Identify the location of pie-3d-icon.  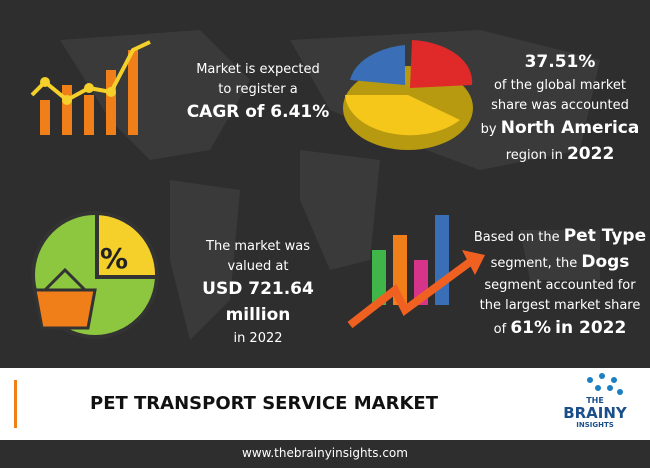
(408, 95).